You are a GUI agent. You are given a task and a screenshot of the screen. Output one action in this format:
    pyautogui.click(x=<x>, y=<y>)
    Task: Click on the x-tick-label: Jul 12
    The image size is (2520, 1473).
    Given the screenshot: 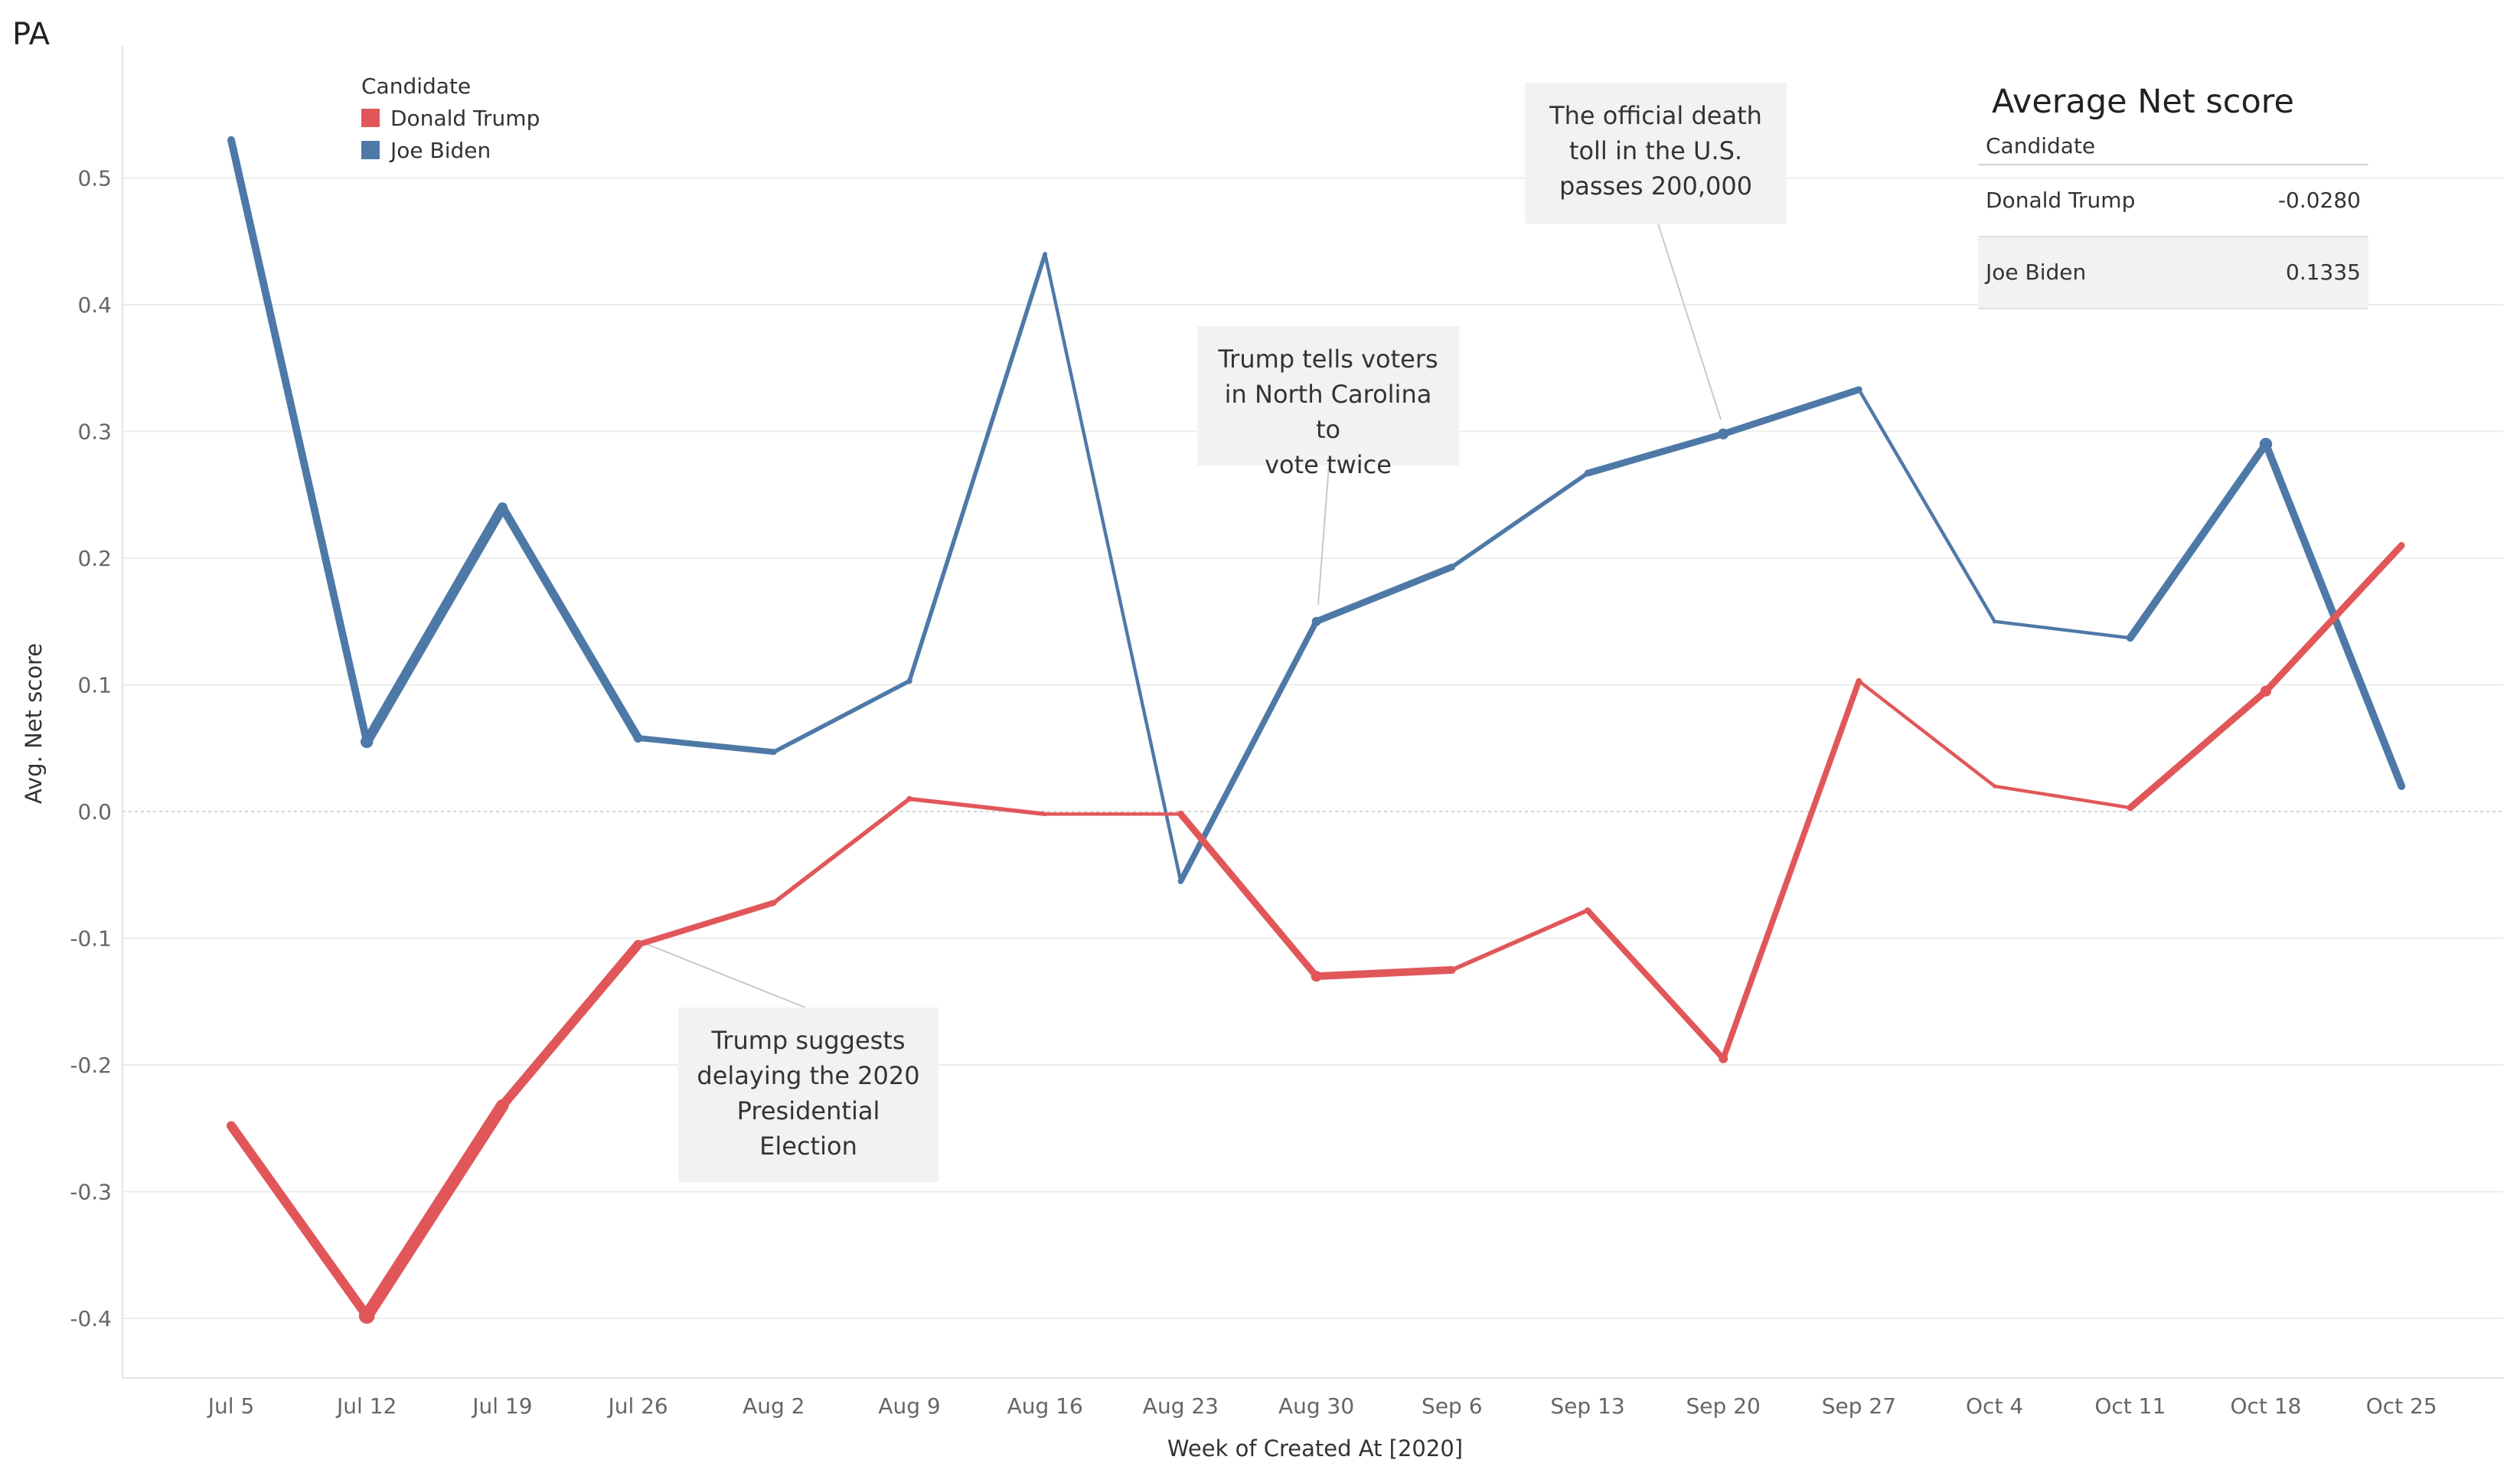 What is the action you would take?
    pyautogui.click(x=366, y=1406)
    